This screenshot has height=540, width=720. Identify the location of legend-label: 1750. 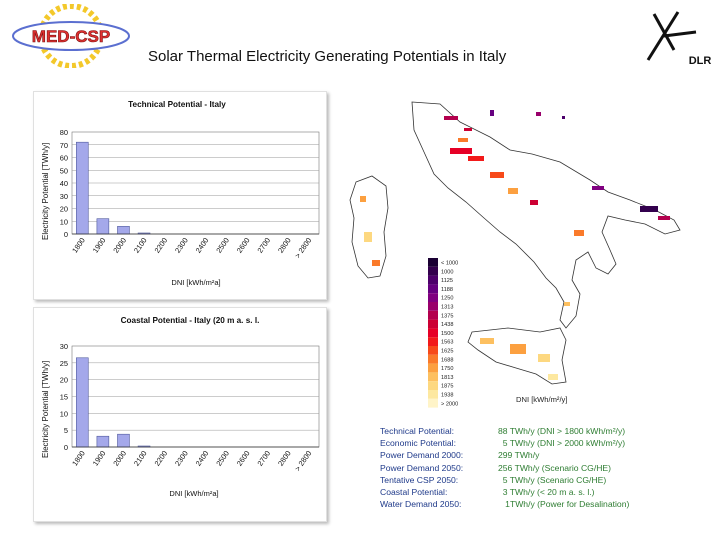
(447, 369).